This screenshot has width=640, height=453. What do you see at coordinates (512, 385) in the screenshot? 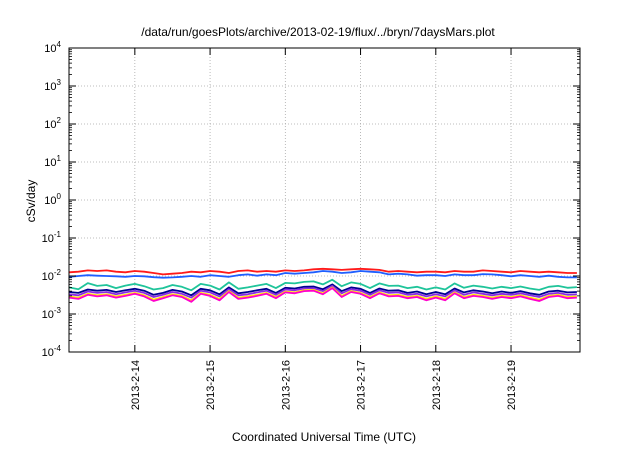
I see `x-tick-label: 2013-2-19` at bounding box center [512, 385].